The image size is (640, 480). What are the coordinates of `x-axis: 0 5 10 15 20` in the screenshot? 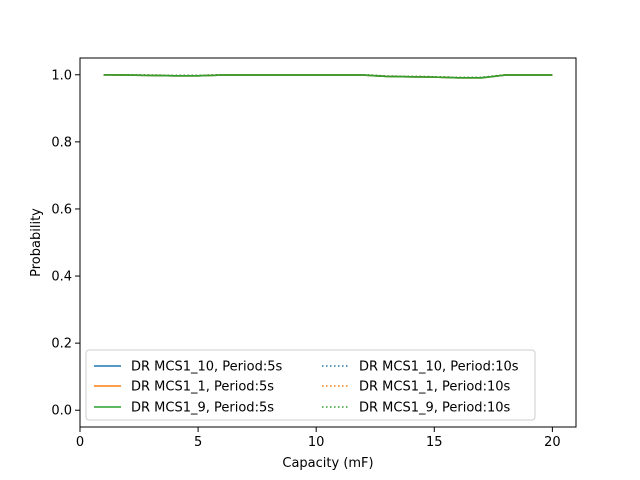 It's located at (318, 438).